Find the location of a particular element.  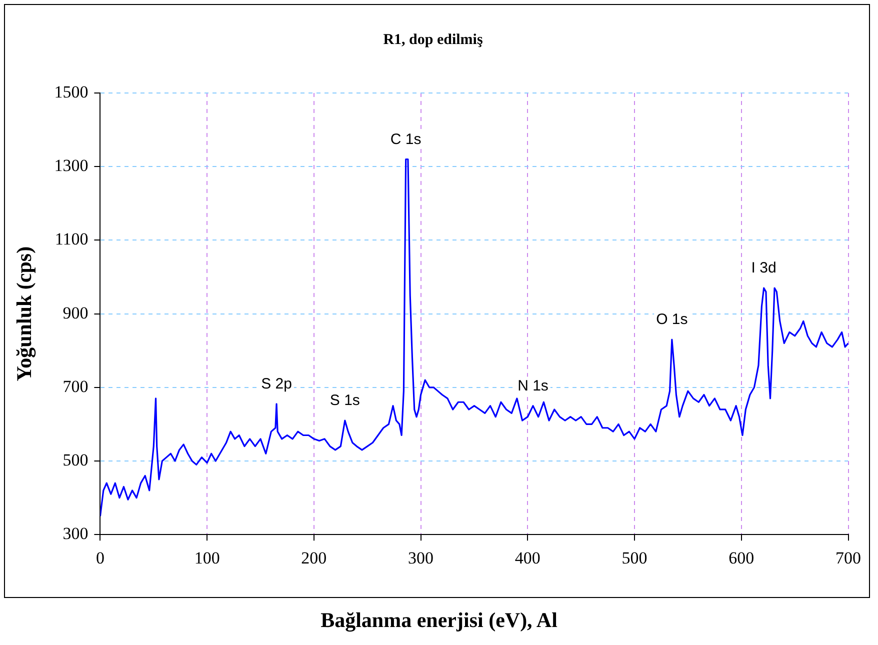

x-tick-label: 700 is located at coordinates (848, 558).